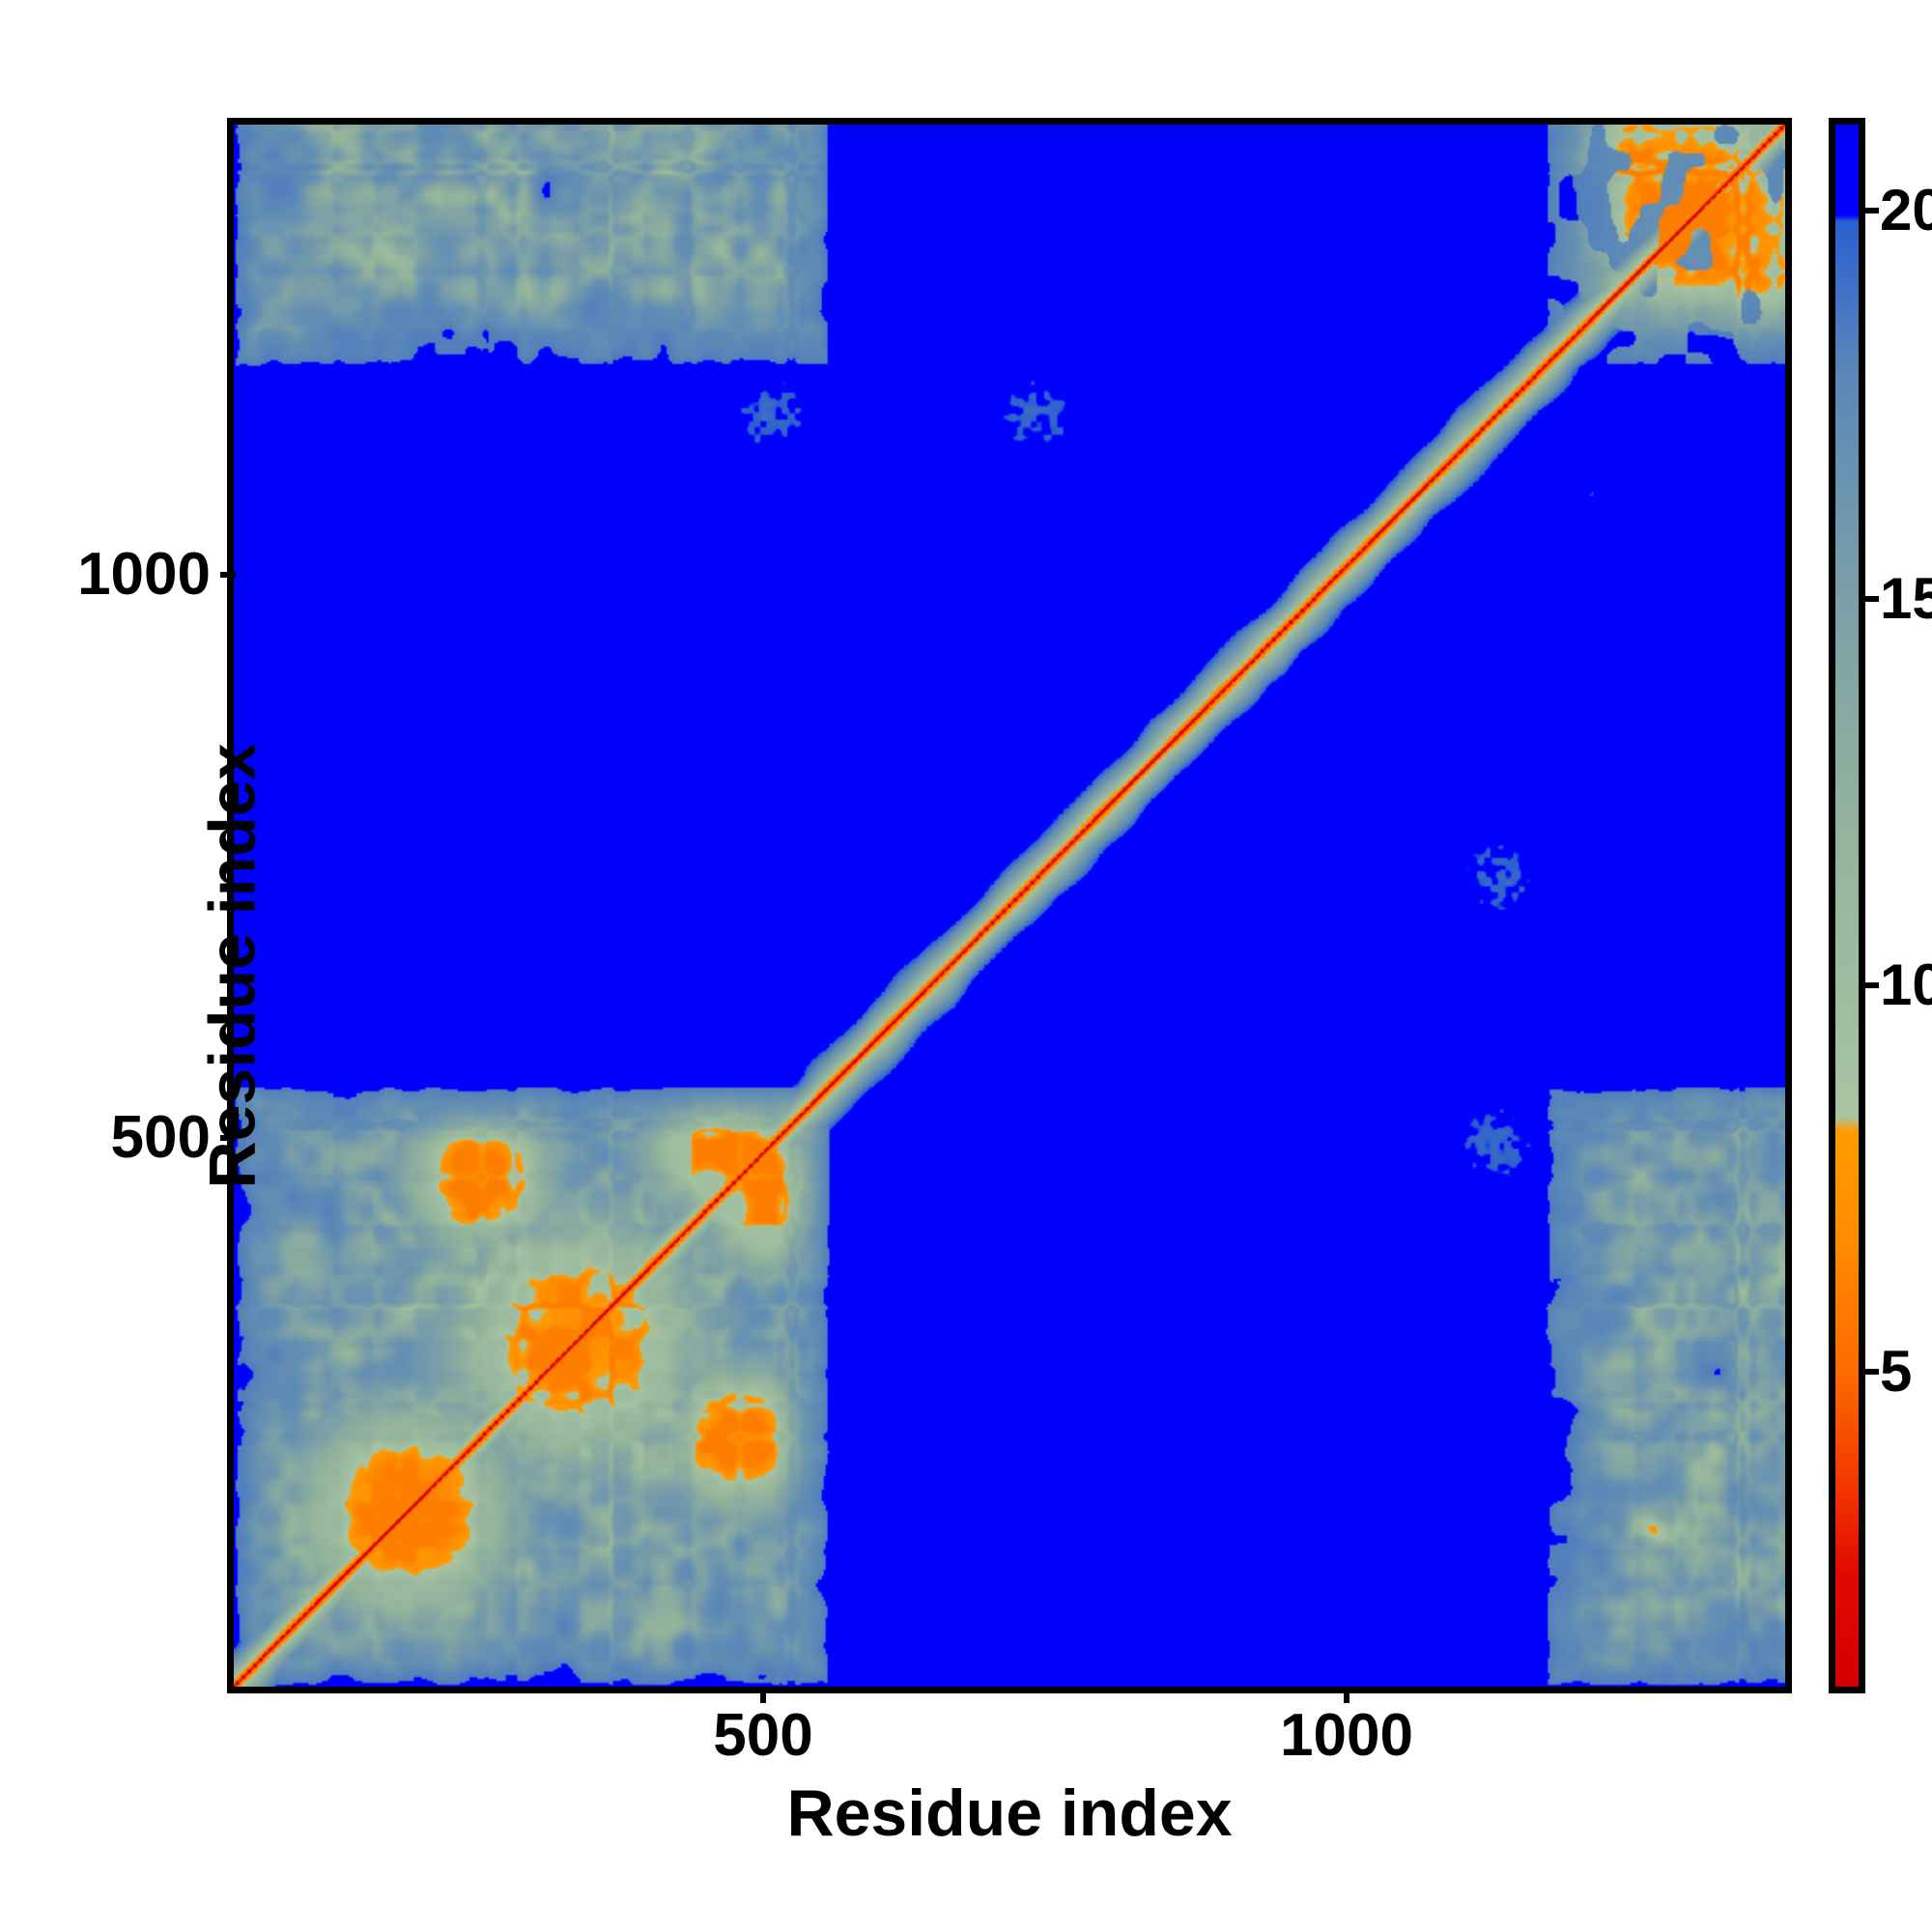 The height and width of the screenshot is (1932, 1932). Describe the element at coordinates (160, 1137) in the screenshot. I see `y-tick-label-500: 500` at that location.